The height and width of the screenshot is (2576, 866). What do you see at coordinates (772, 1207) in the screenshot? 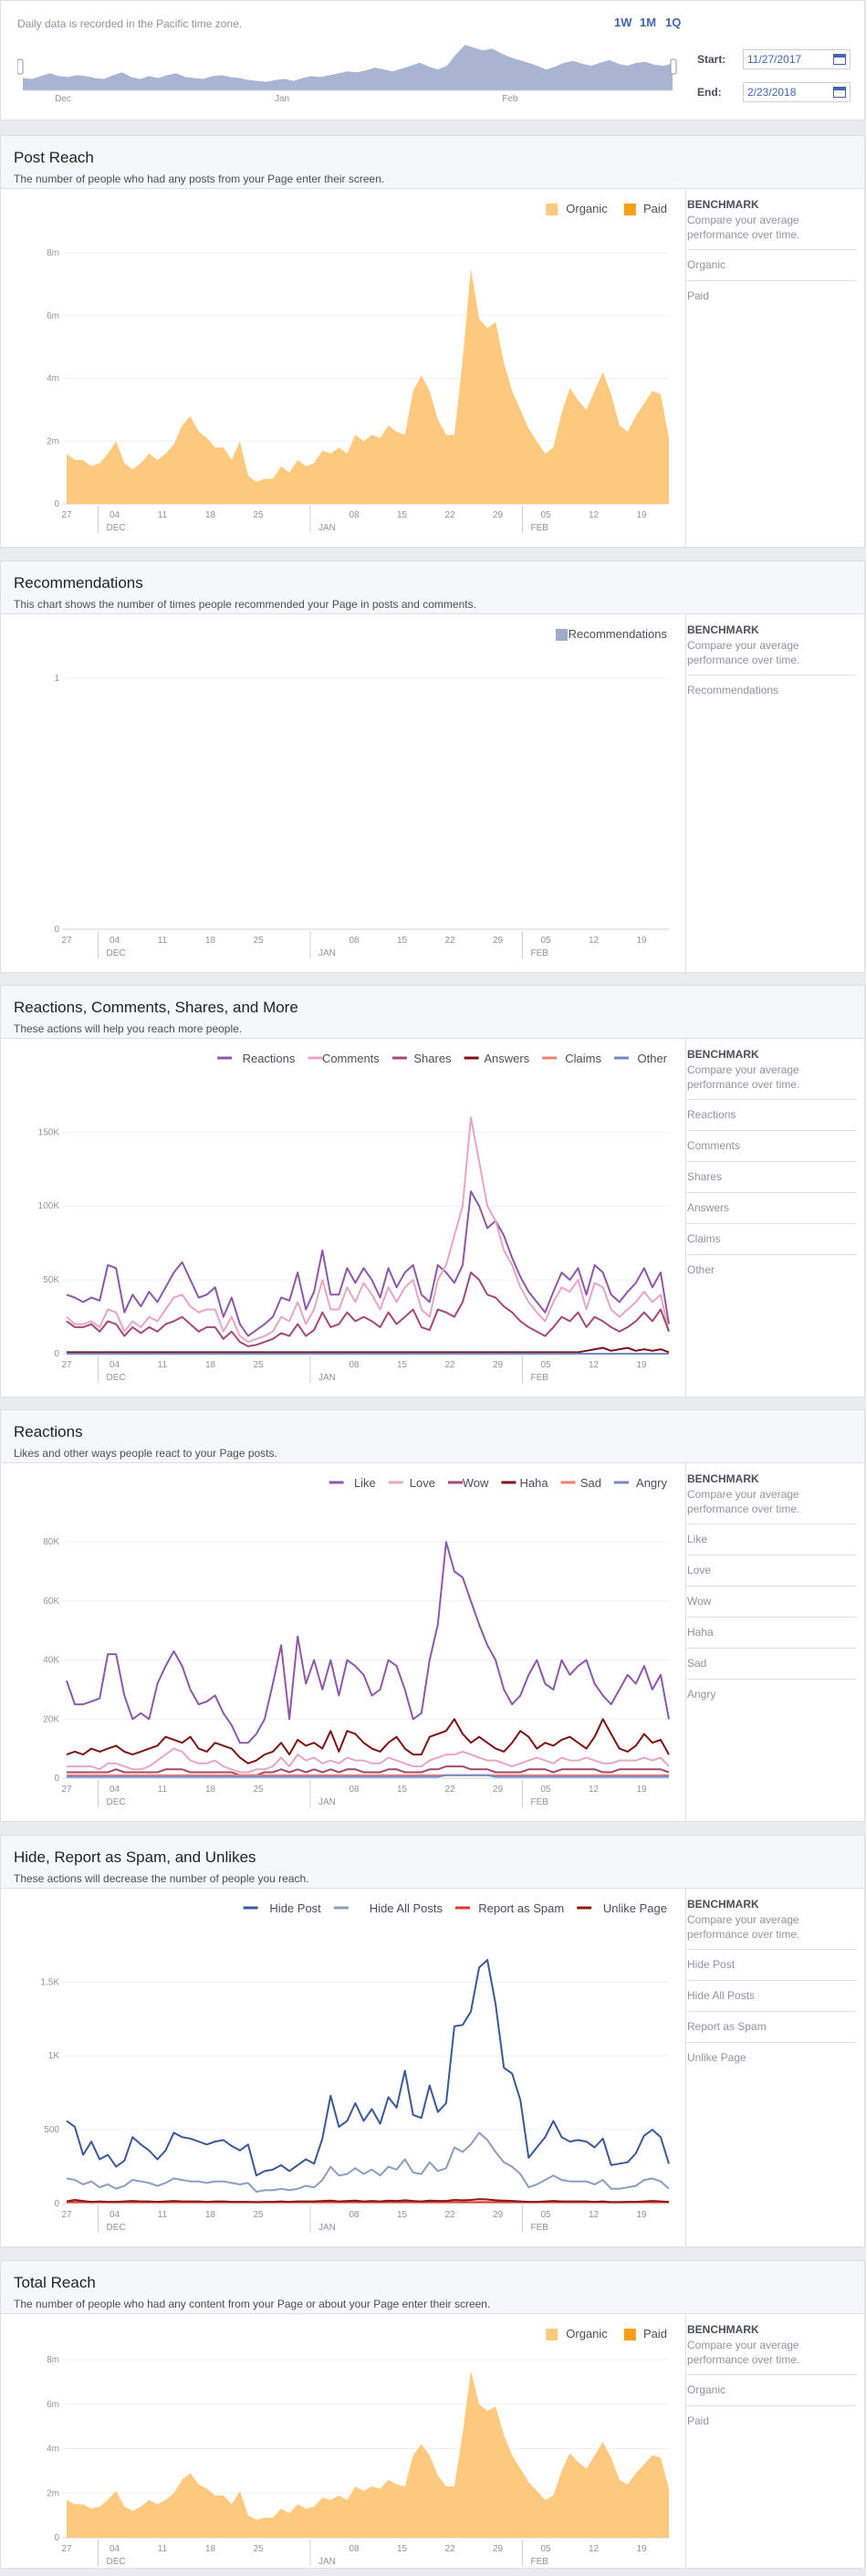
I see `benchmark-item: Answers` at bounding box center [772, 1207].